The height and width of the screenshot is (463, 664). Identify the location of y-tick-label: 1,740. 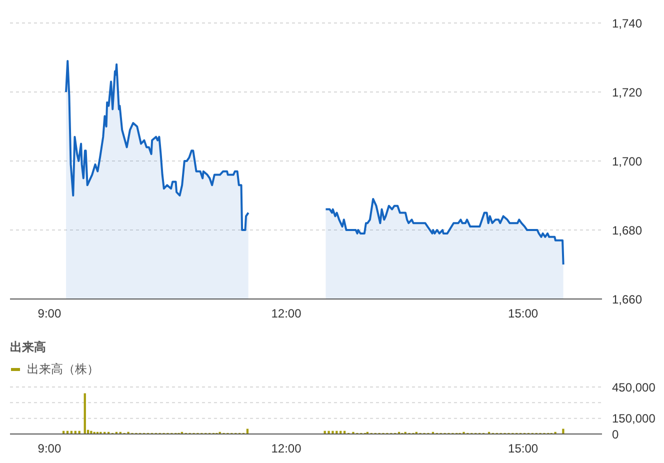
(627, 23).